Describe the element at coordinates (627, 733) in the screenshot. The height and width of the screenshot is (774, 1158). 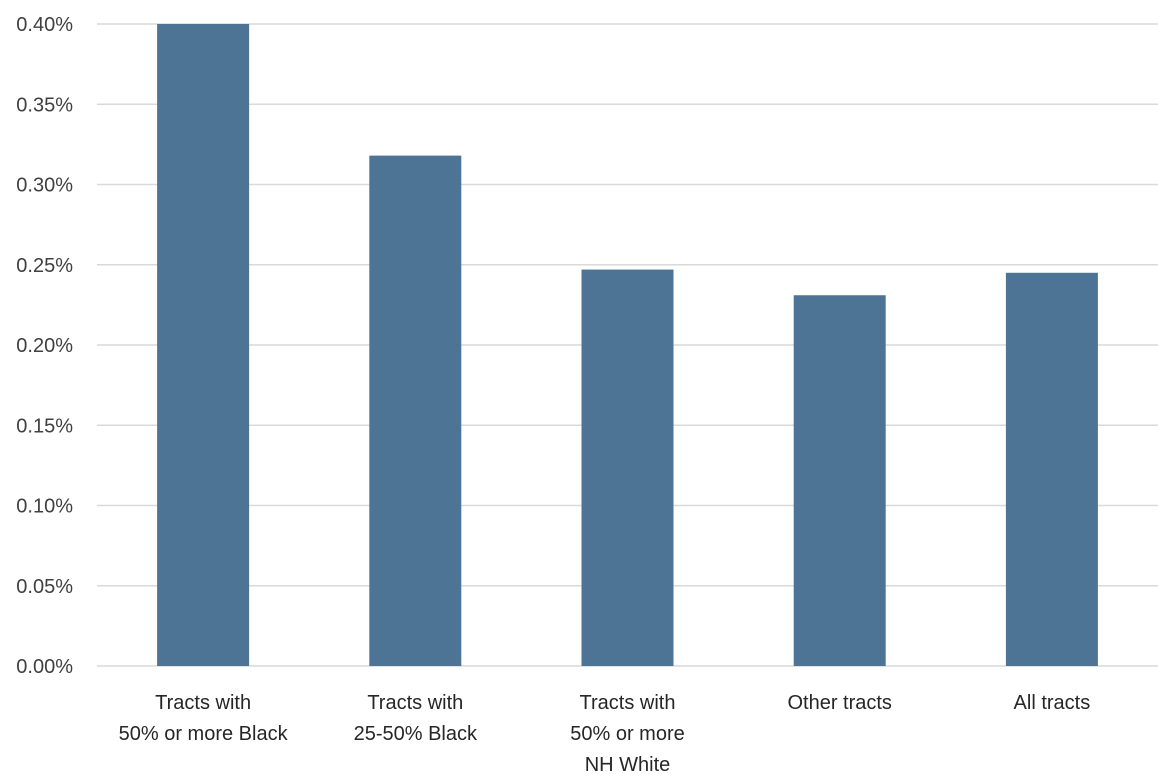
I see `x-category-label: Tracts with 50% or more NH White` at that location.